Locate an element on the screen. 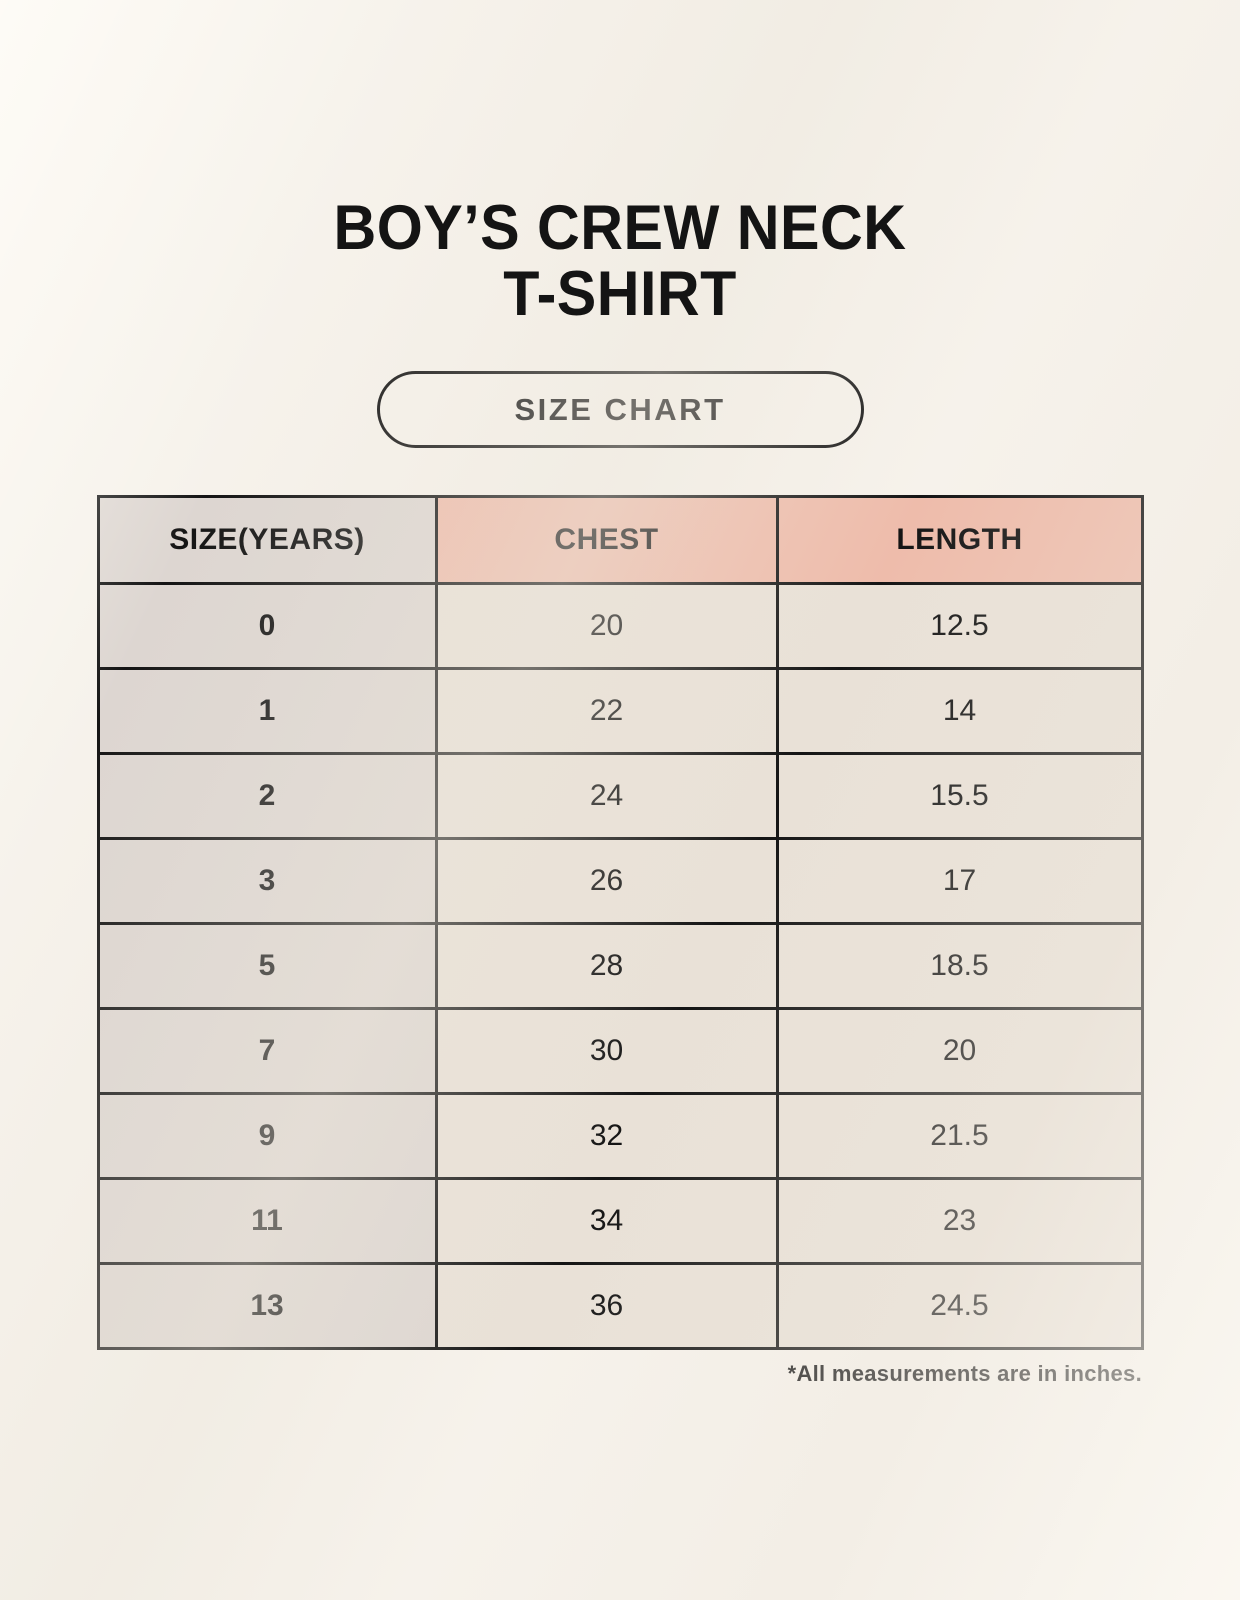 This screenshot has width=1240, height=1600. size-cell: 5 is located at coordinates (267, 966).